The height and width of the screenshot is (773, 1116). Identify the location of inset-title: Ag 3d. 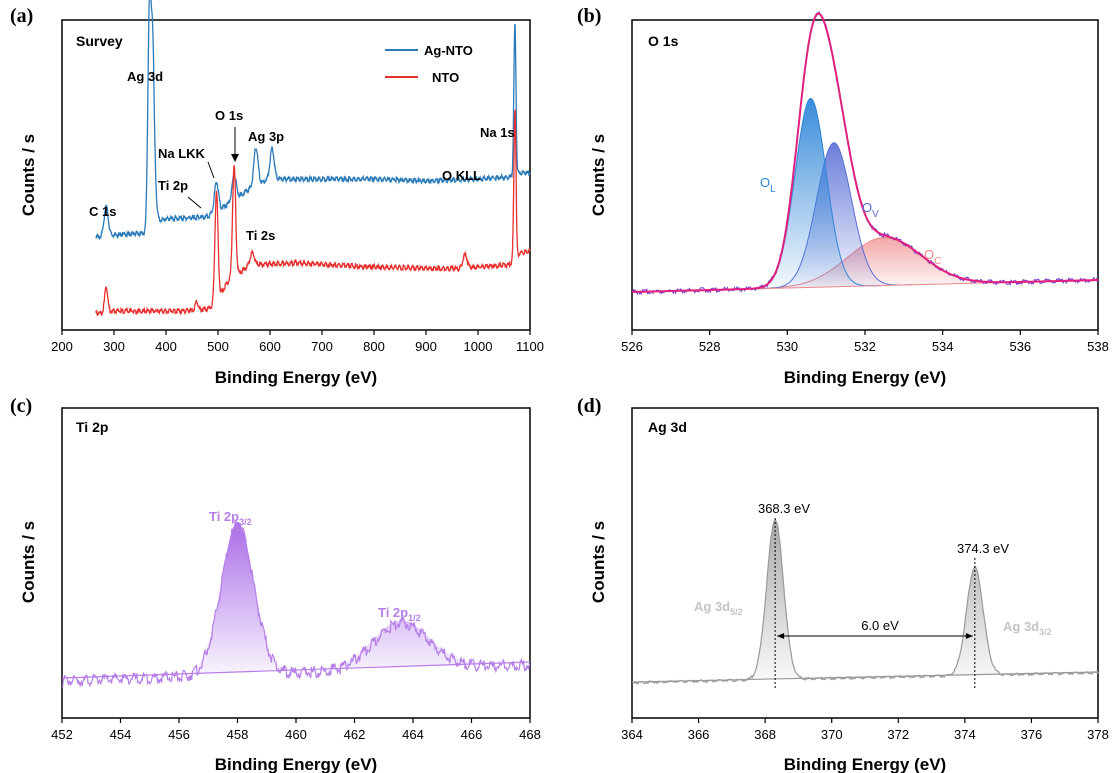
(667, 427).